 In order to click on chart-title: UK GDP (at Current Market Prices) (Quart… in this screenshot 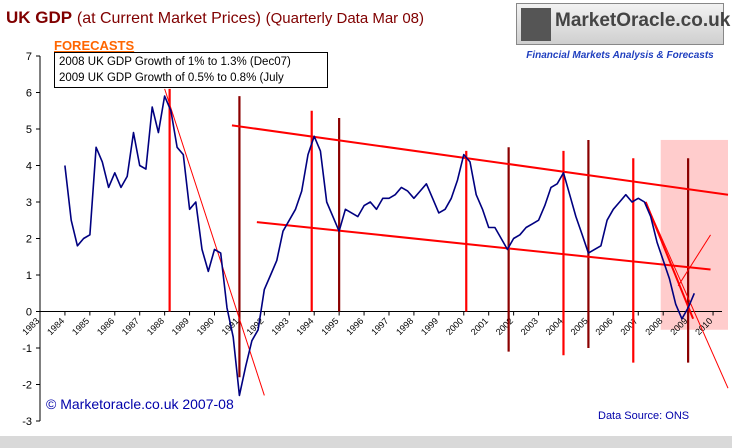, I will do `click(215, 18)`.